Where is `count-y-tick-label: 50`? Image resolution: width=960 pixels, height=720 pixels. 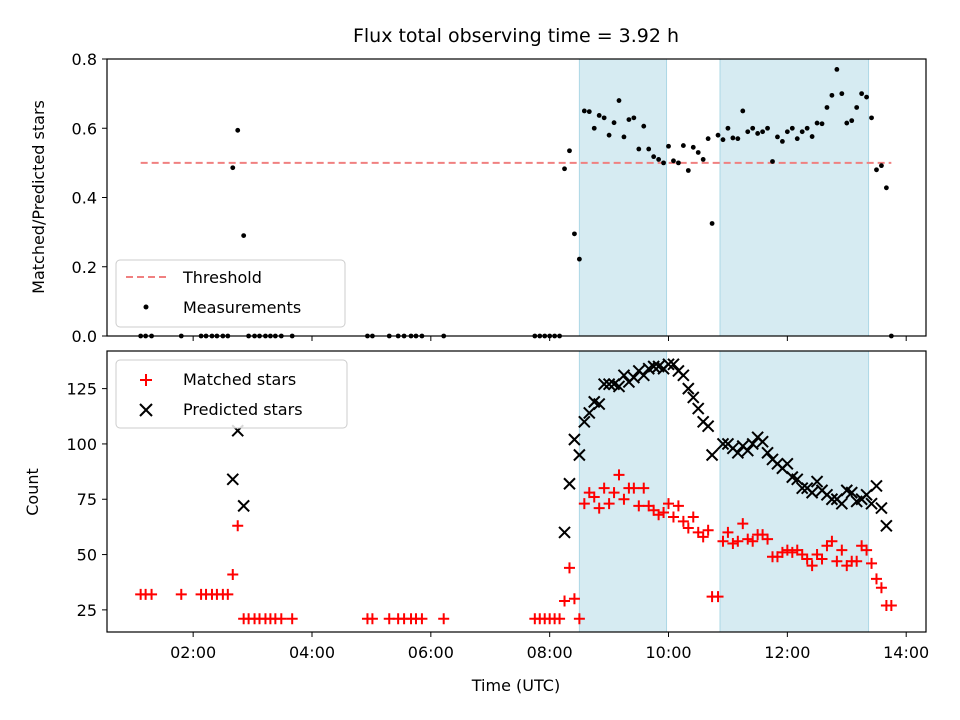 count-y-tick-label: 50 is located at coordinates (87, 555).